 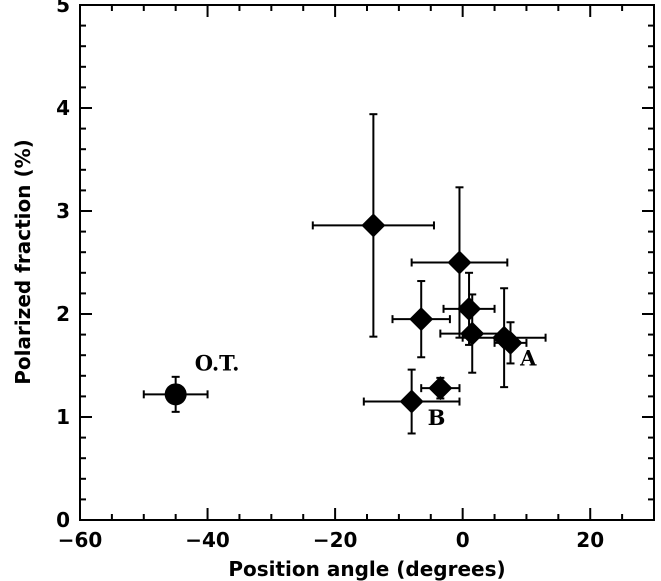 What do you see at coordinates (63, 417) in the screenshot?
I see `y-tick-label: 1` at bounding box center [63, 417].